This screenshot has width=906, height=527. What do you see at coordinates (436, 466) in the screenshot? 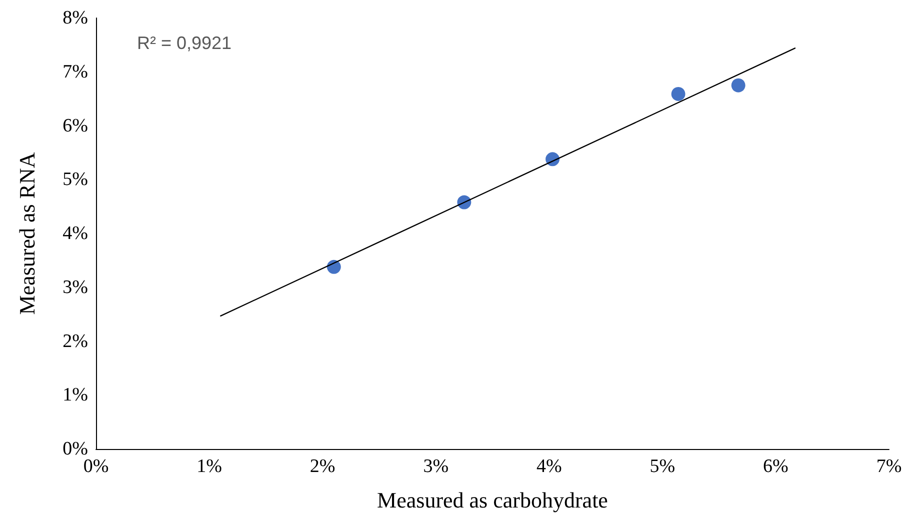
I see `x-tick-label: 3%` at bounding box center [436, 466].